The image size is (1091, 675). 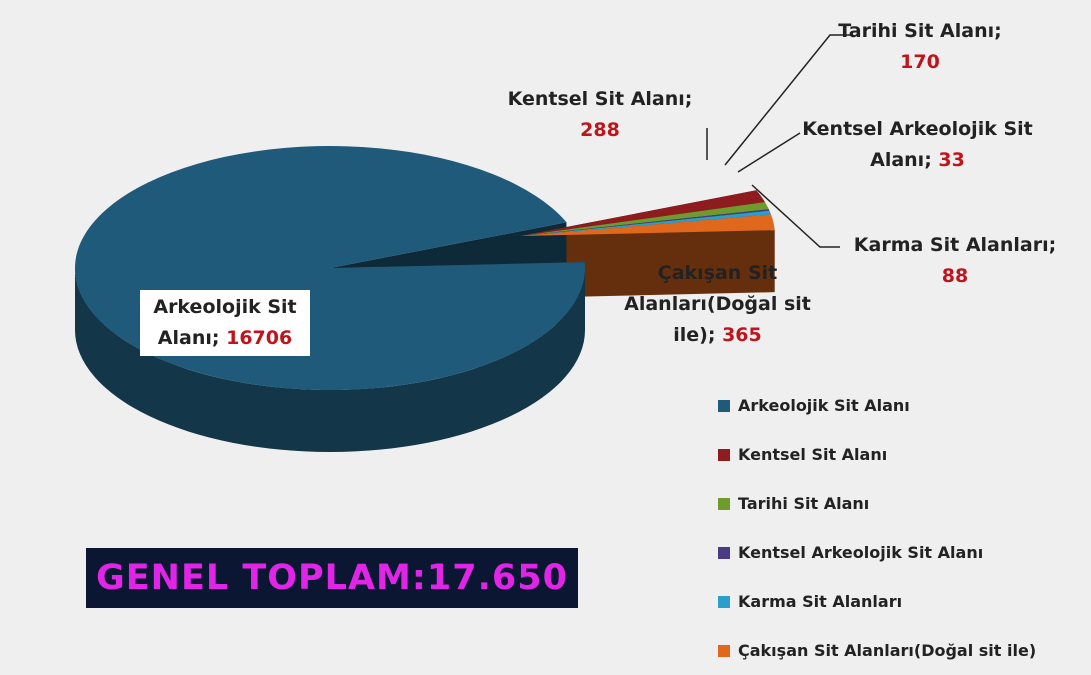 I want to click on outer-walls, so click(x=330, y=360).